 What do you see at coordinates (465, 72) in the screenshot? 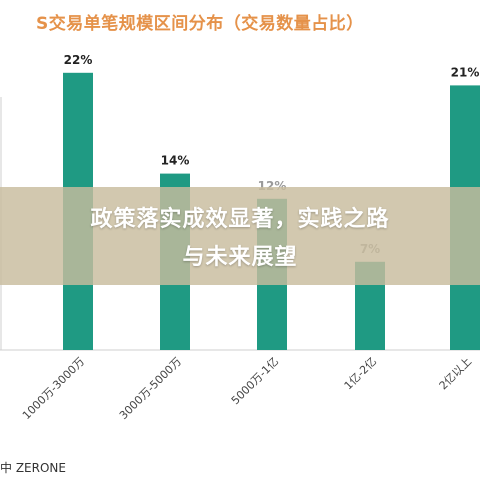
I see `bar-value-label-5: 21%` at bounding box center [465, 72].